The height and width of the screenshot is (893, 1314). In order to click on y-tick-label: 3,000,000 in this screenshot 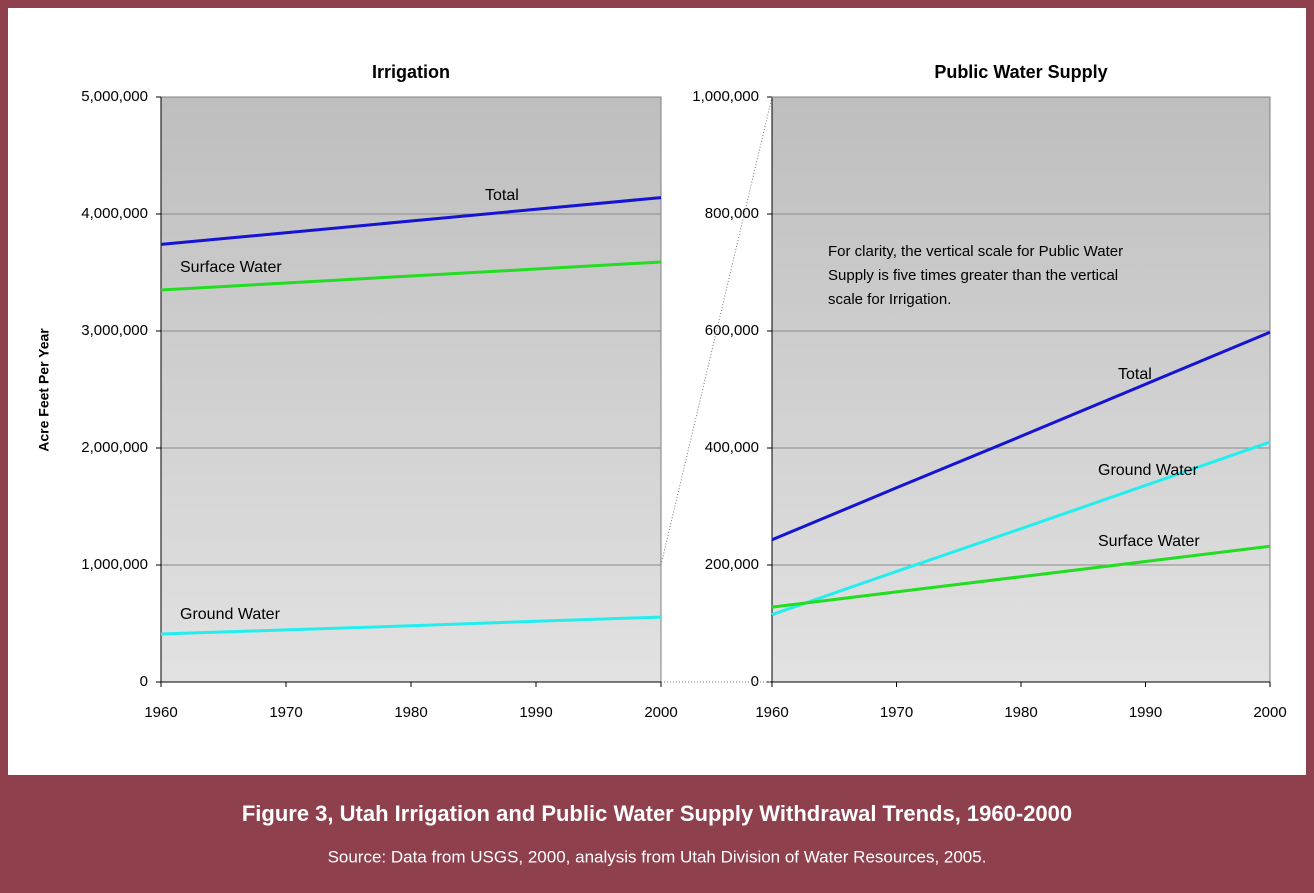, I will do `click(114, 330)`.